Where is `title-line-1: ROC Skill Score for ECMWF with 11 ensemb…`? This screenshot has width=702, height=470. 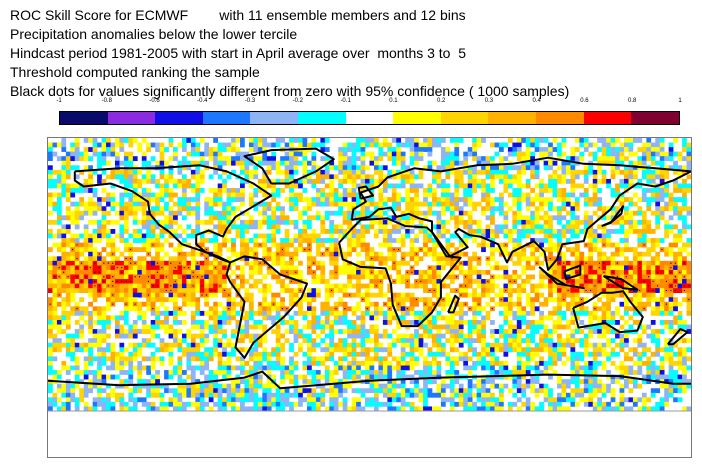
title-line-1: ROC Skill Score for ECMWF with 11 ensemb… is located at coordinates (238, 15).